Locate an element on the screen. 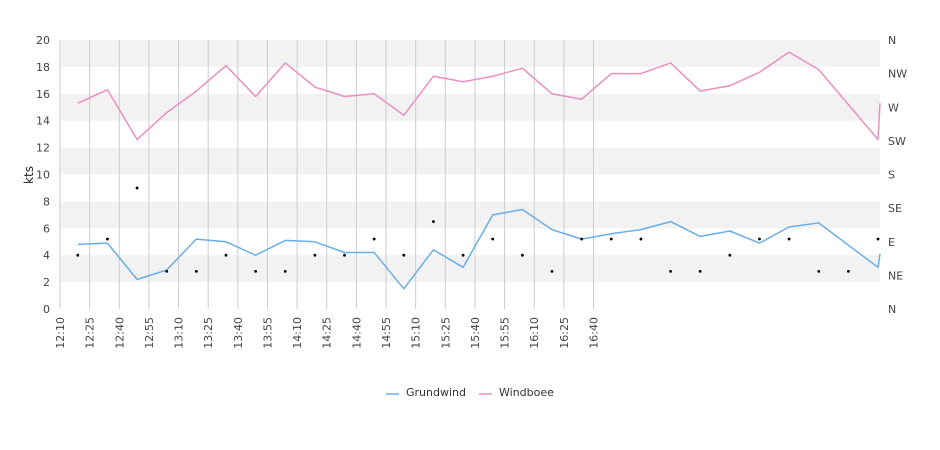  x-tick-label: 13:10 is located at coordinates (179, 333).